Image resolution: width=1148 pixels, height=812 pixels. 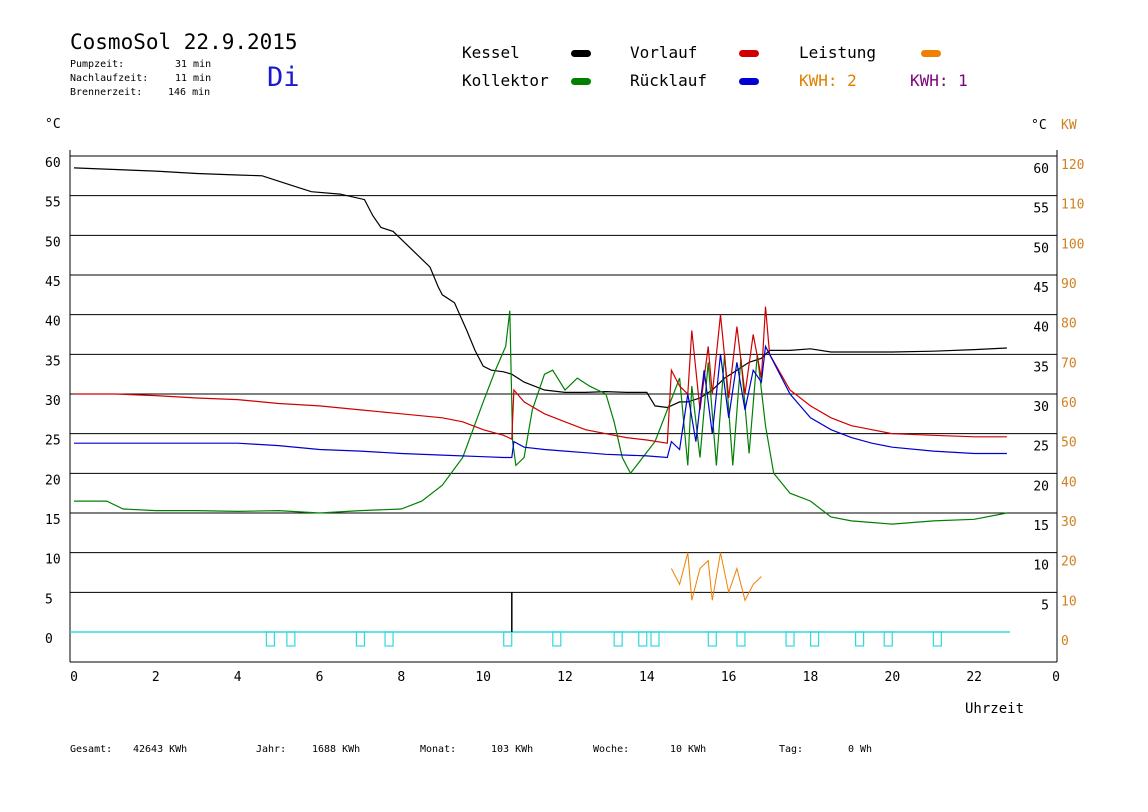 What do you see at coordinates (1072, 244) in the screenshot?
I see `y-tick-label-right-kw: 100` at bounding box center [1072, 244].